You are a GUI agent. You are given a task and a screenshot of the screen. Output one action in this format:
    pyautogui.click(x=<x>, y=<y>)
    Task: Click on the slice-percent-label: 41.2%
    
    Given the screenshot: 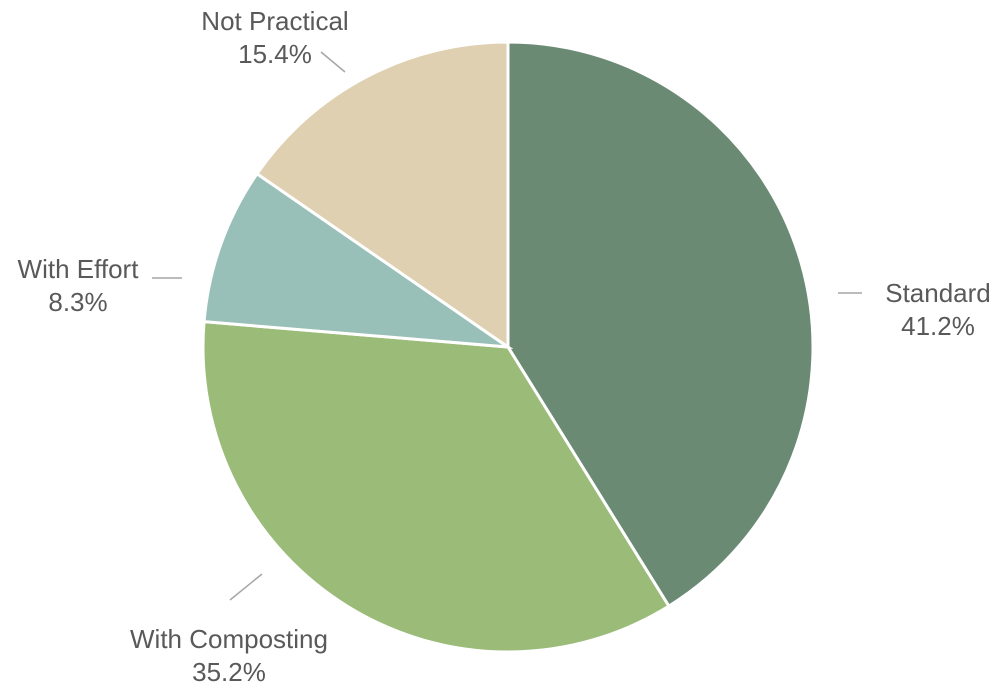 What is the action you would take?
    pyautogui.click(x=938, y=326)
    